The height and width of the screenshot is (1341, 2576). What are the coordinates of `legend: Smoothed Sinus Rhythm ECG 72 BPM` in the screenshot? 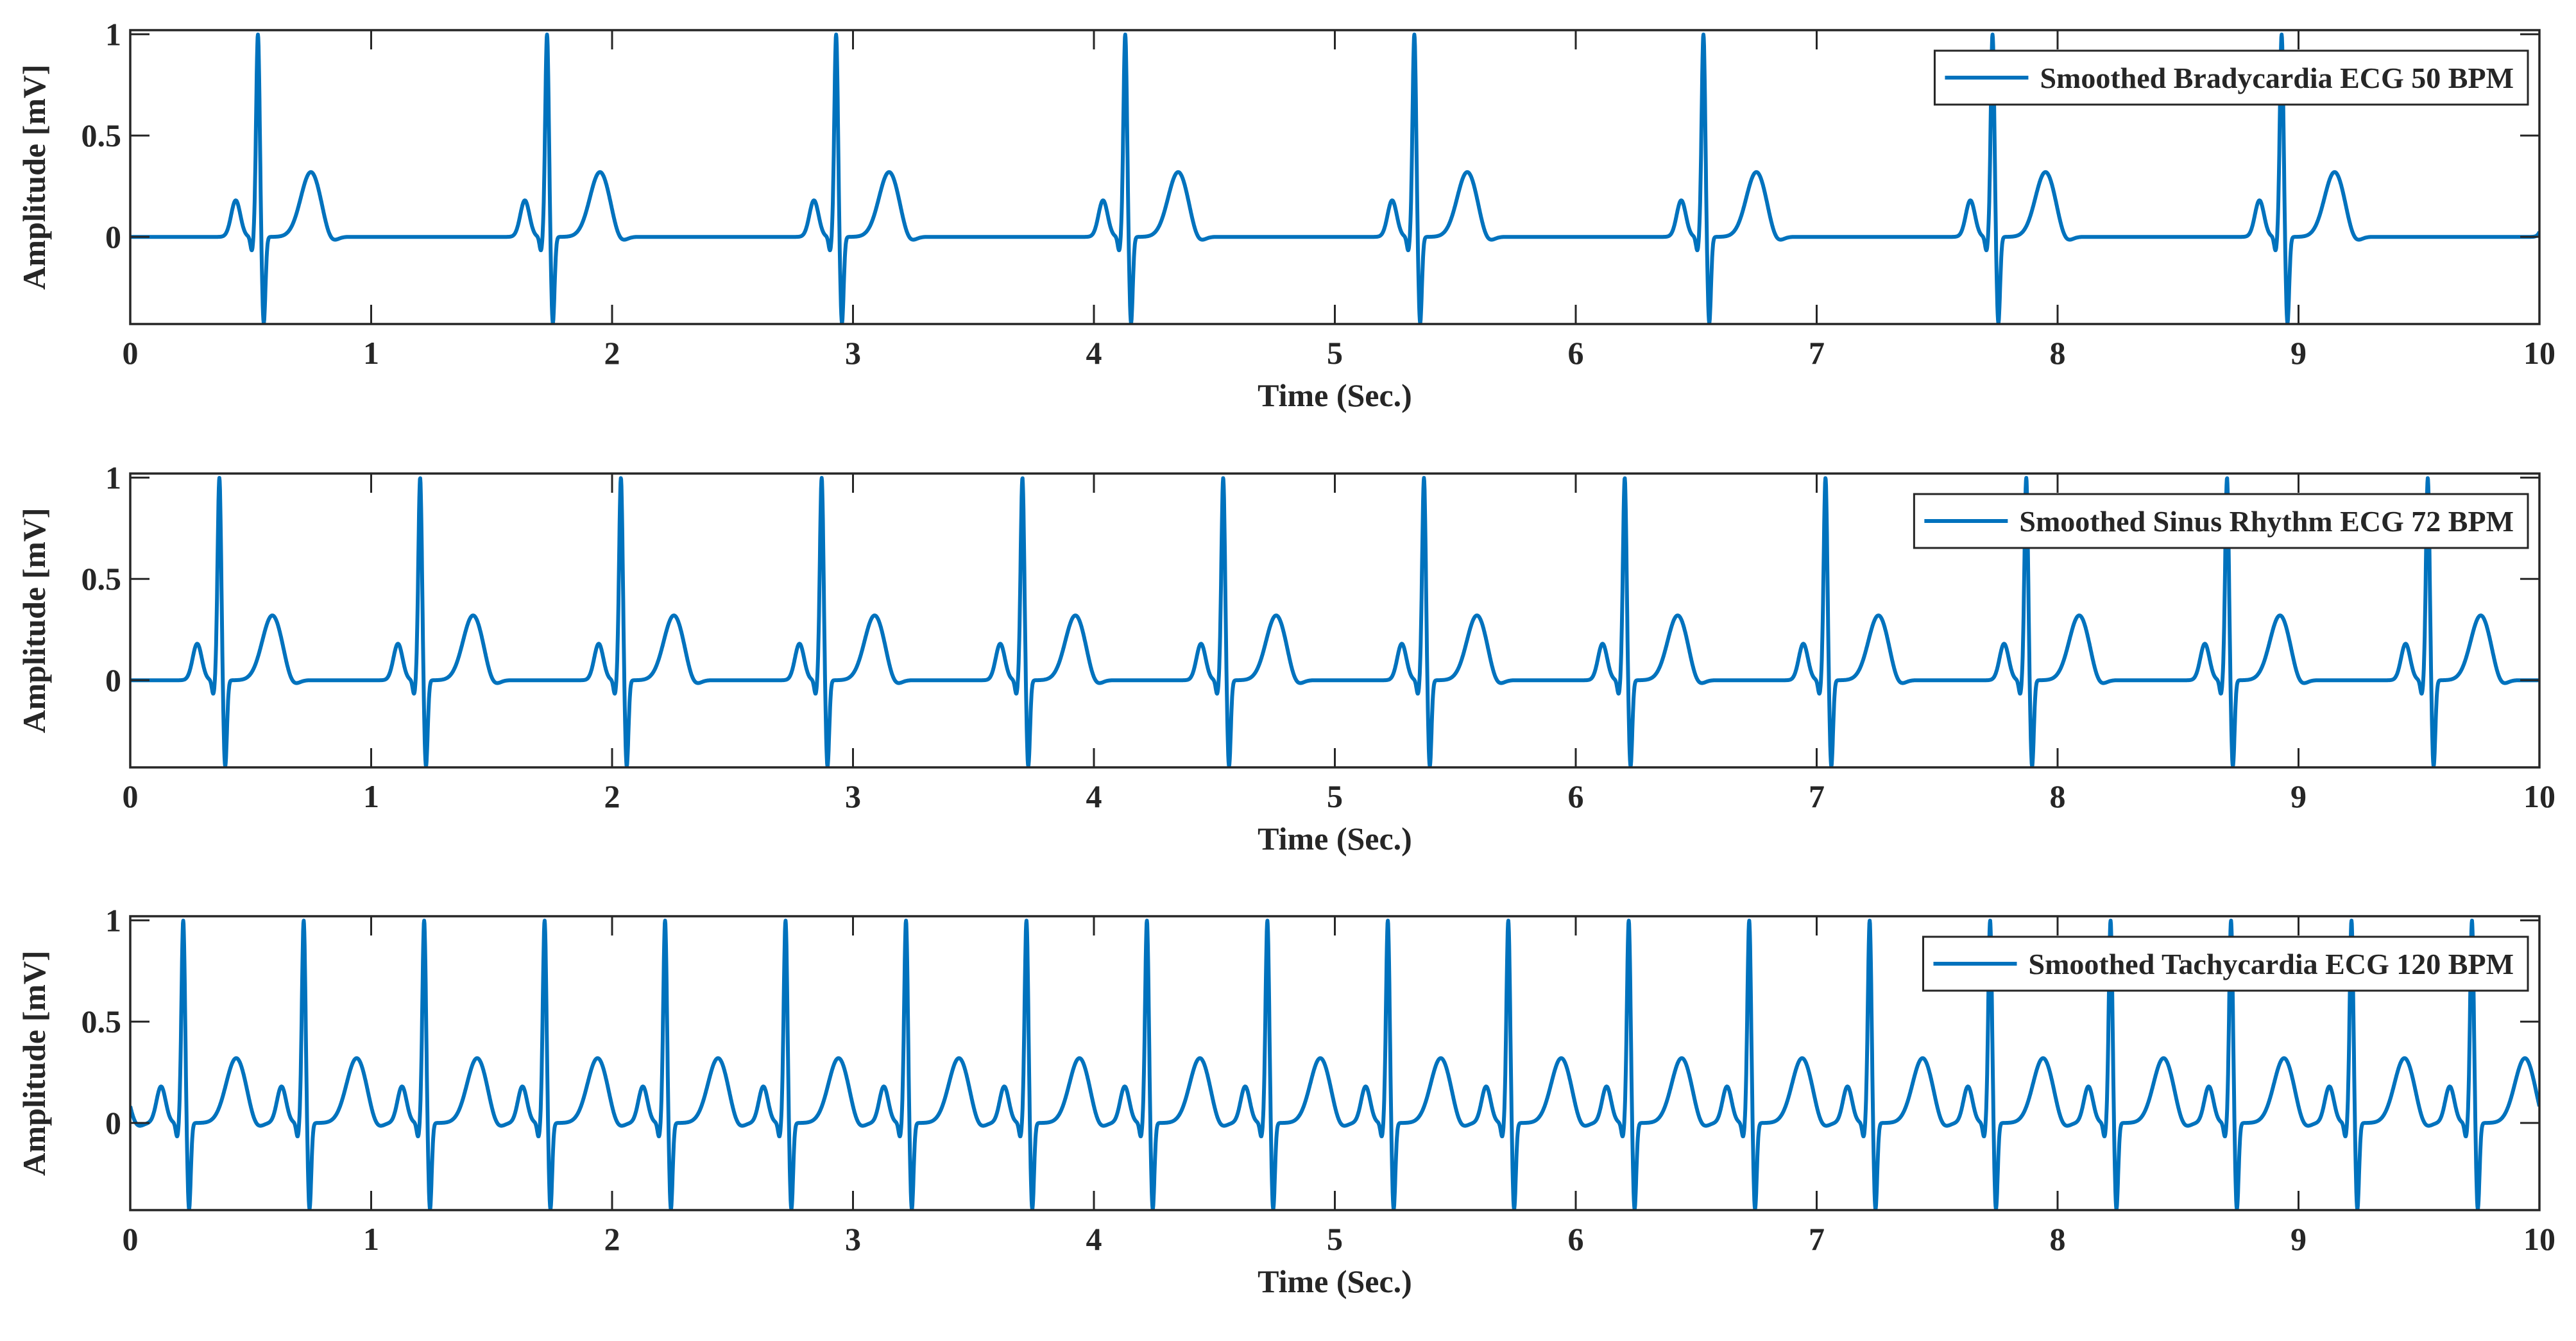 It's located at (2221, 521).